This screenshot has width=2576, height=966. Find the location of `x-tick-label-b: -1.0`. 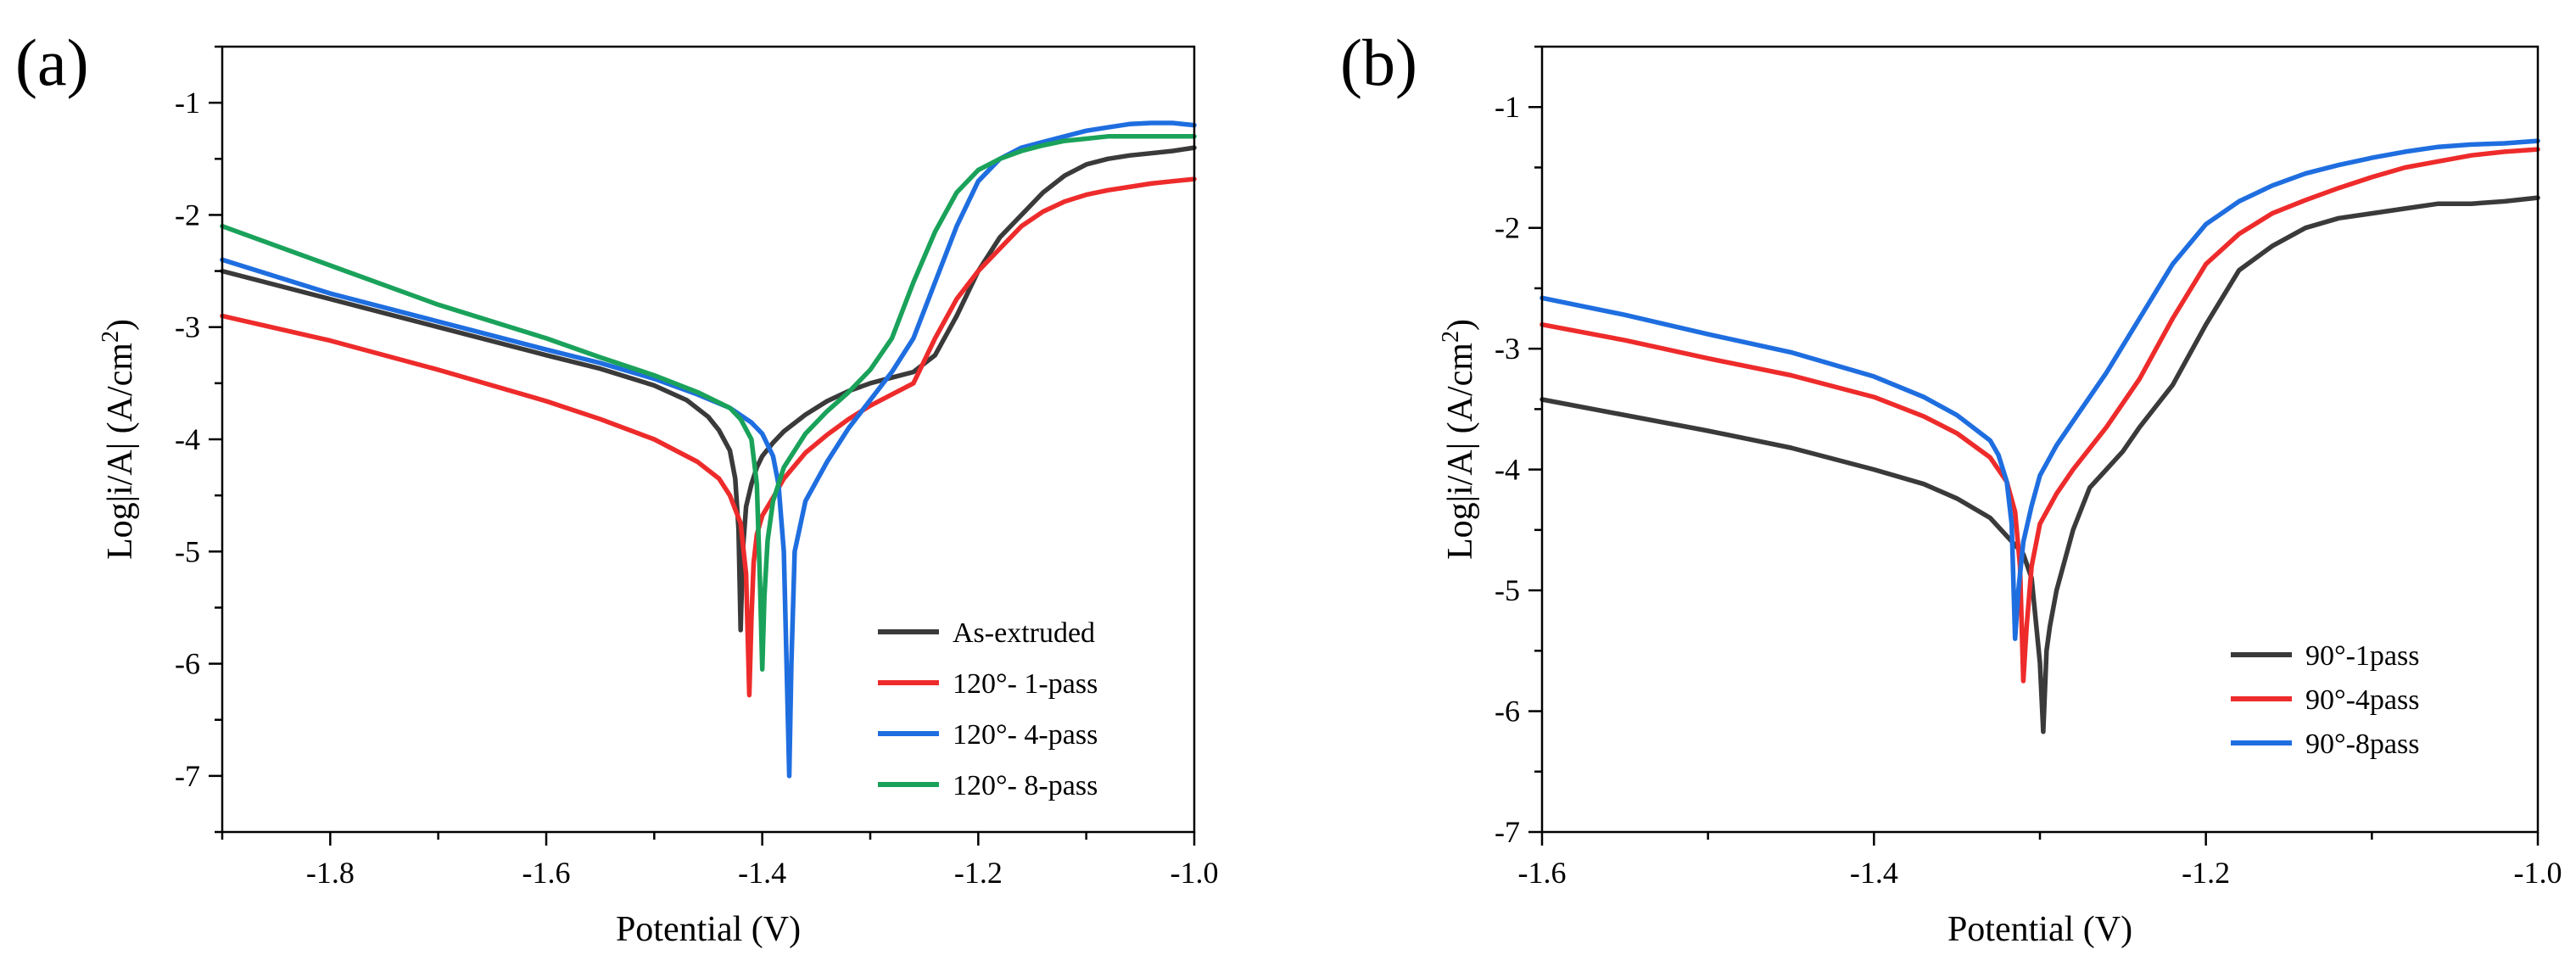

x-tick-label-b: -1.0 is located at coordinates (2538, 873).